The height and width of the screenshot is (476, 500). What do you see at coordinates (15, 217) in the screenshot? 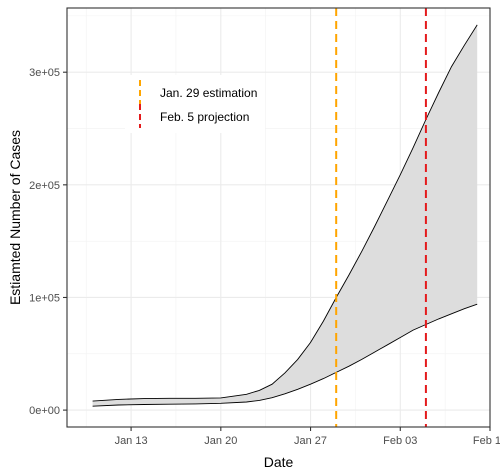
I see `y-axis-title: Estiamted Number of Cases` at bounding box center [15, 217].